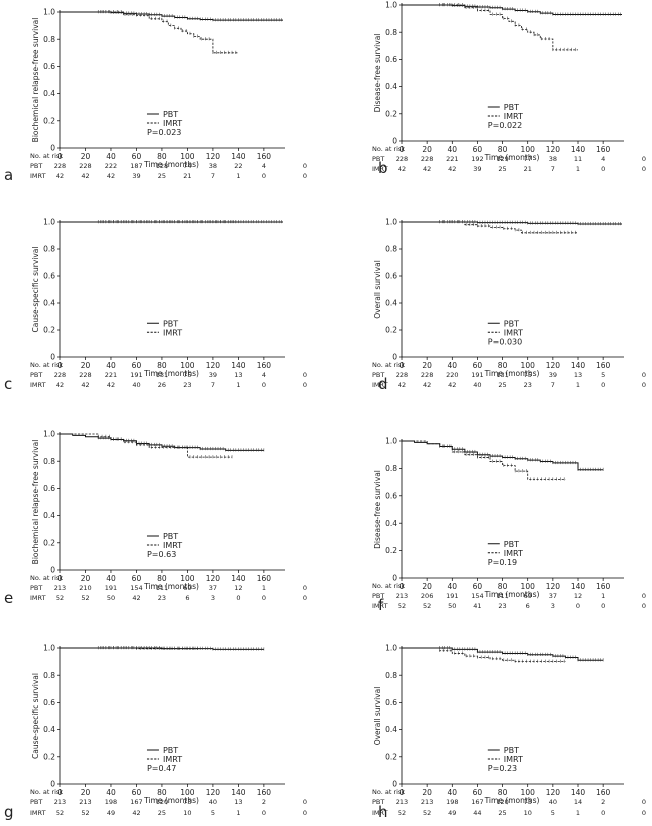 The height and width of the screenshot is (826, 652). I want to click on curve-imrt, so click(490, 27).